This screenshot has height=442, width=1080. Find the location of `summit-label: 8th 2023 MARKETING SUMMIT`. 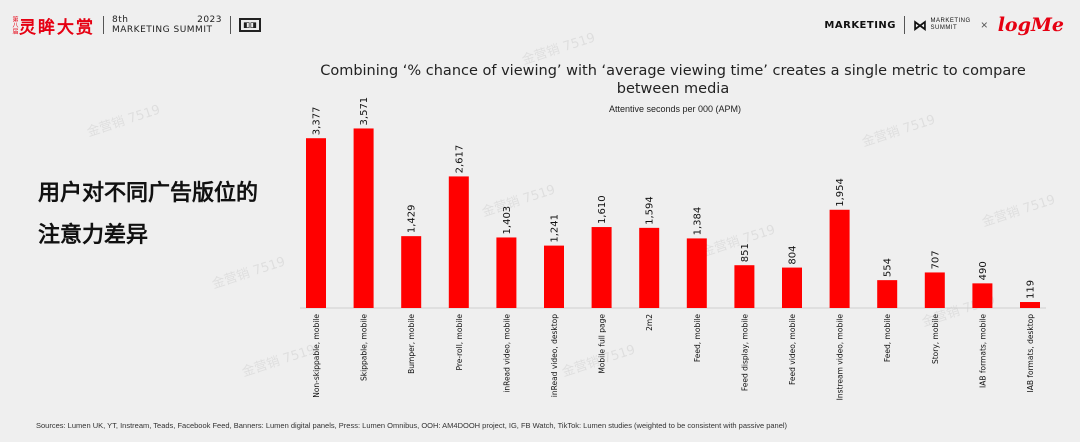

summit-label: 8th 2023 MARKETING SUMMIT is located at coordinates (167, 25).